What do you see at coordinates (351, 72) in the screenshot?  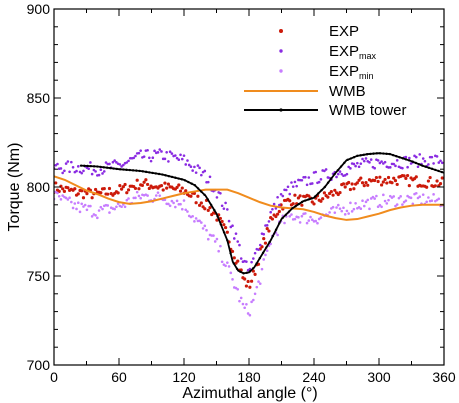 I see `legend-label: EXPmin` at bounding box center [351, 72].